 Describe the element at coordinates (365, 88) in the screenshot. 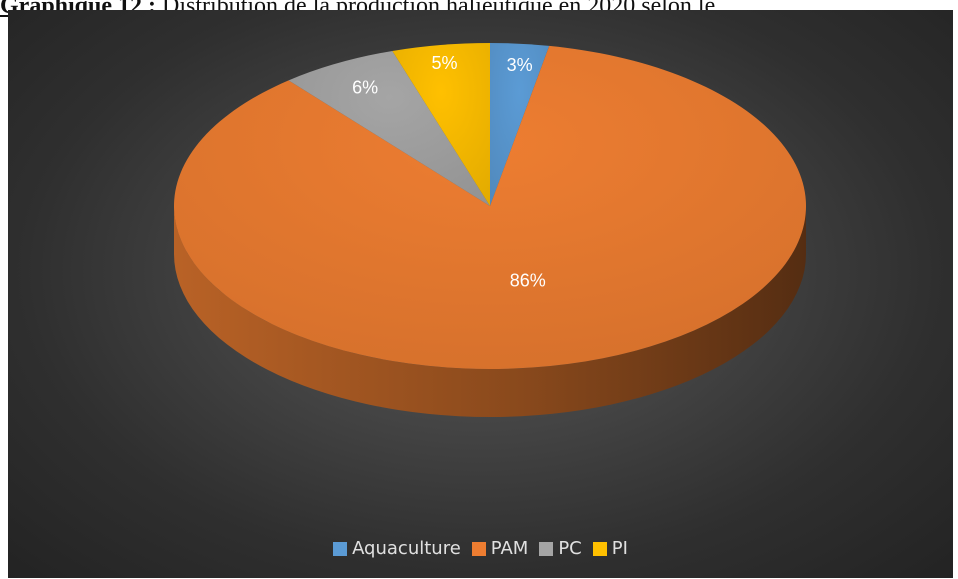

I see `data-label-pc: 6%` at that location.